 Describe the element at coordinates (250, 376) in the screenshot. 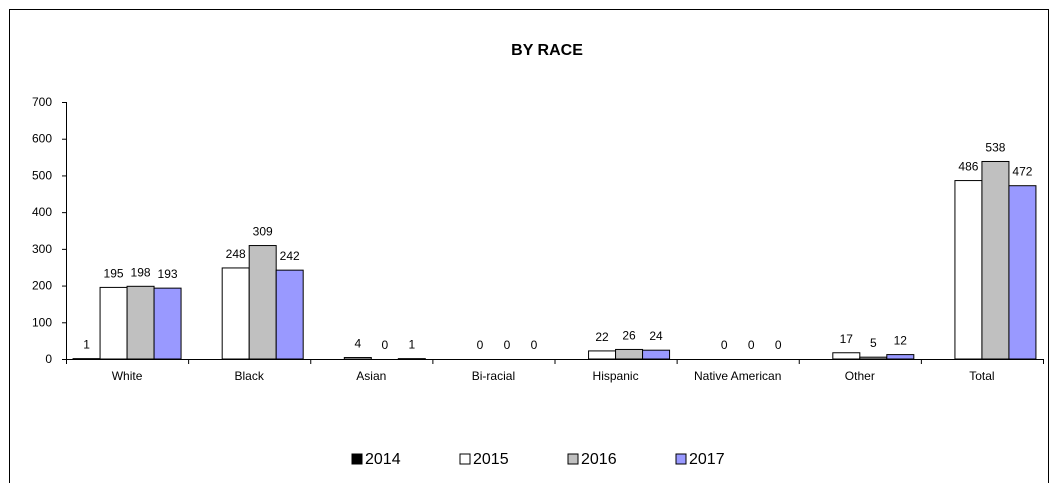

I see `x-tick-label-black: Black` at that location.